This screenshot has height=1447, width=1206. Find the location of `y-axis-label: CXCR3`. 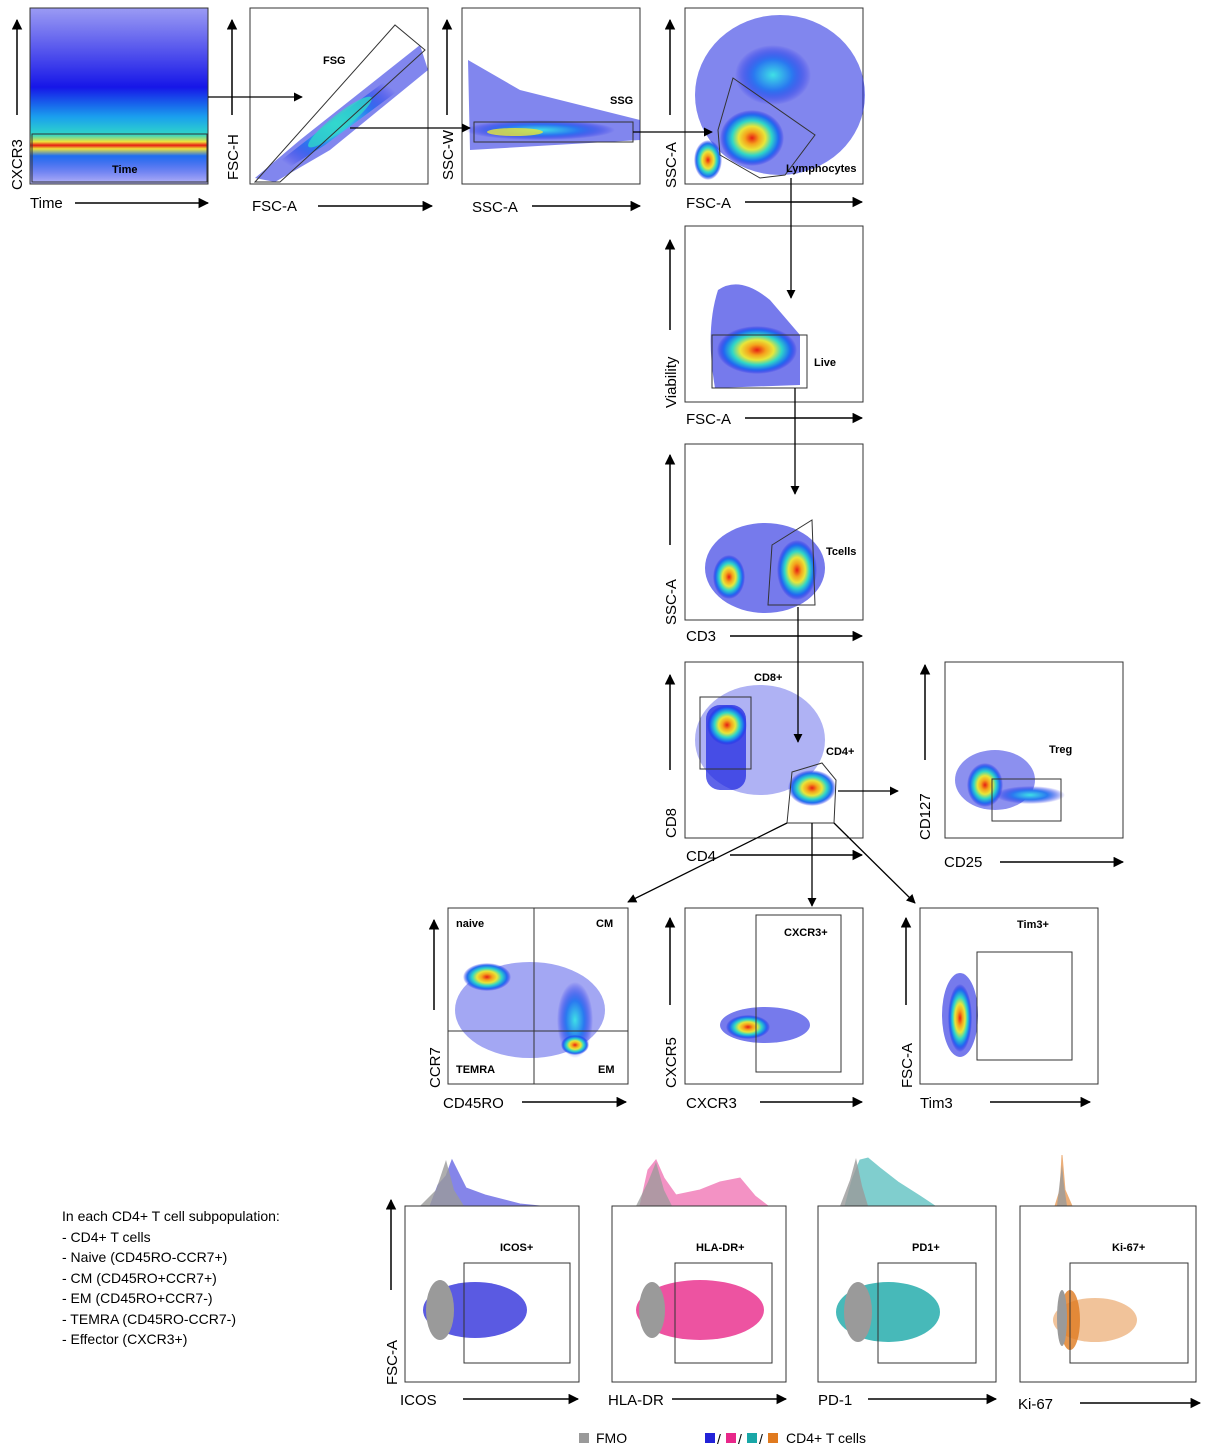

y-axis-label: CXCR3 is located at coordinates (17, 164).